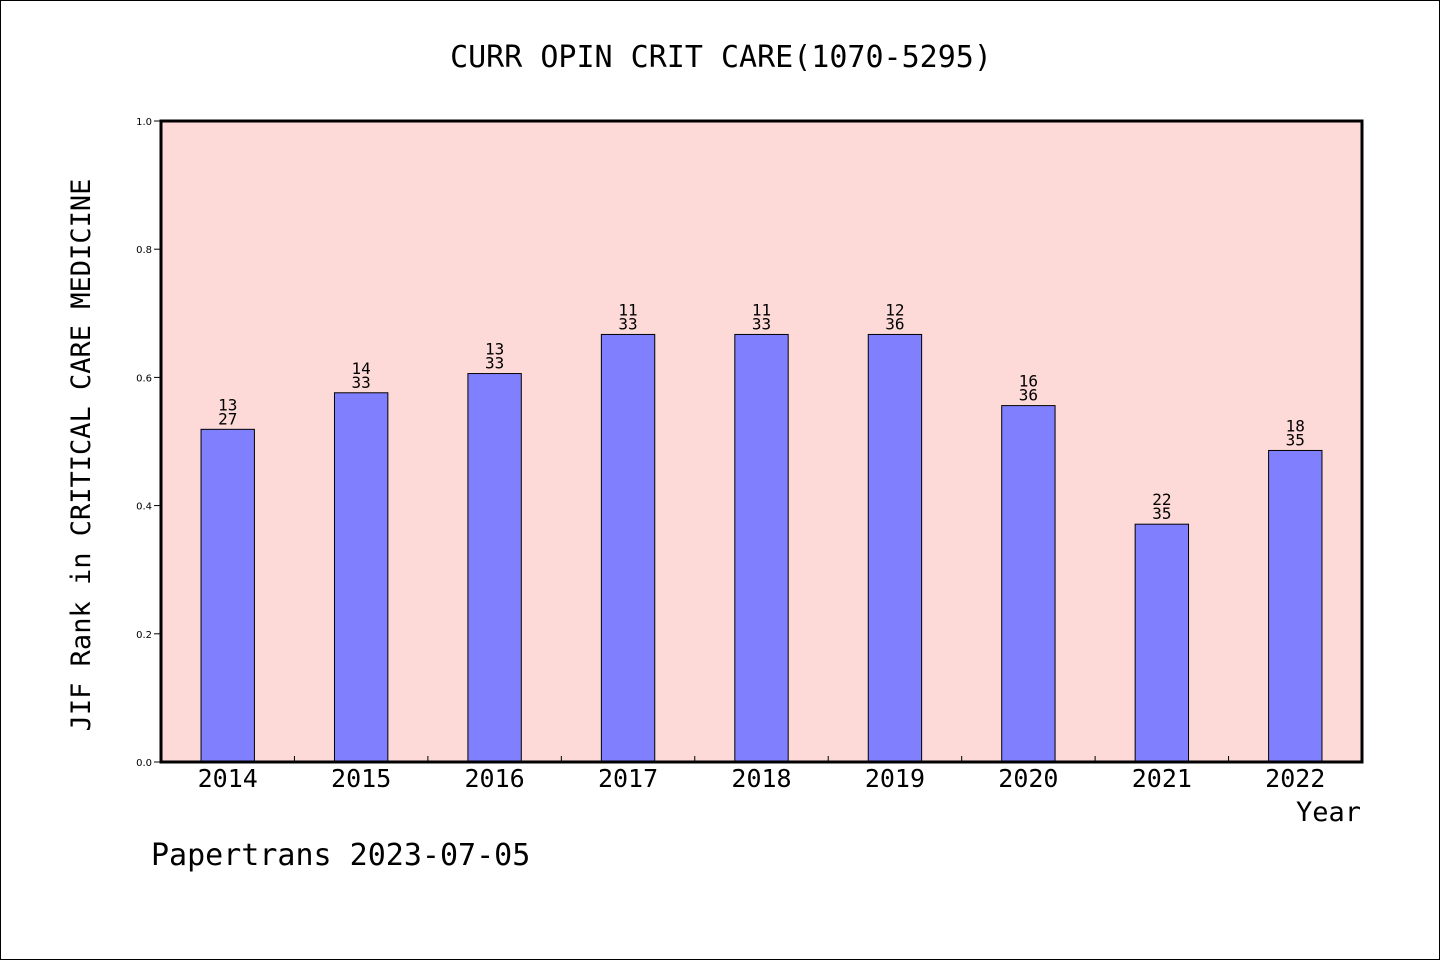 The image size is (1440, 961). Describe the element at coordinates (1162, 778) in the screenshot. I see `x-category-label: 2021` at that location.